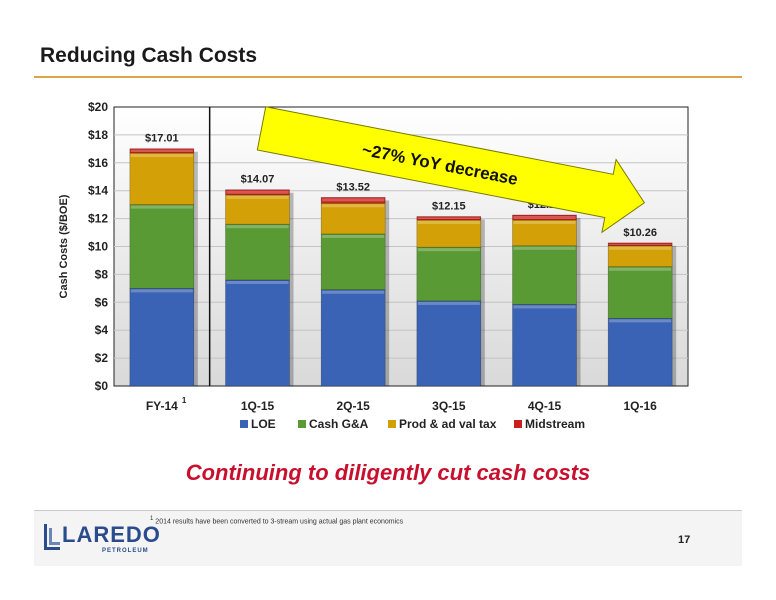  I want to click on y-tick-label: $18, so click(98, 135).